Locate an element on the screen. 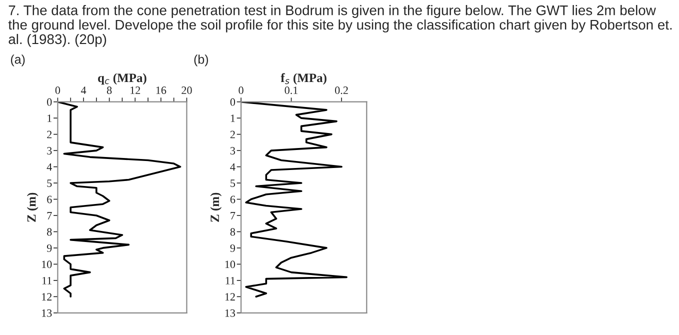 The width and height of the screenshot is (679, 335). text: (b) is located at coordinates (201, 60).